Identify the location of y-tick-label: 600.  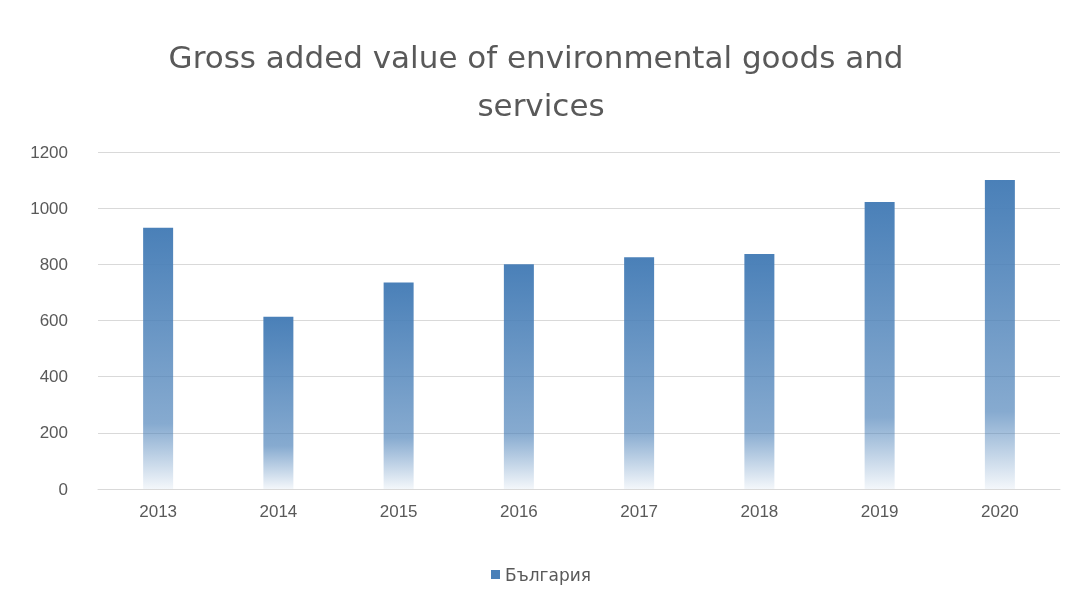
(53, 320).